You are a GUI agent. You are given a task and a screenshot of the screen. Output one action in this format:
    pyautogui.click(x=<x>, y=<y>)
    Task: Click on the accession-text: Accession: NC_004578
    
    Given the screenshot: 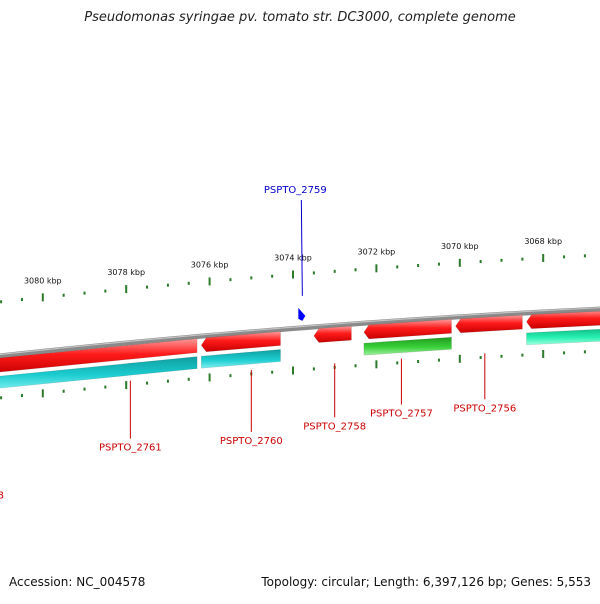 What is the action you would take?
    pyautogui.click(x=77, y=582)
    